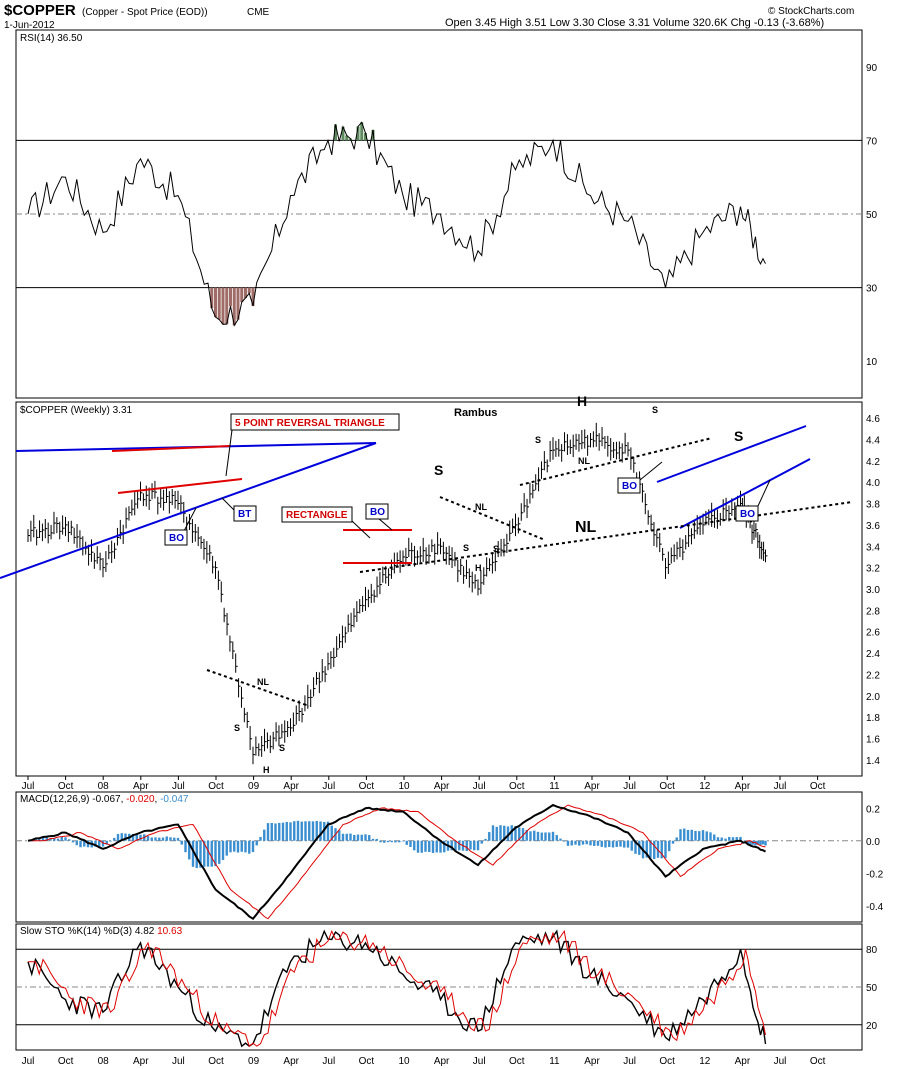 The width and height of the screenshot is (900, 1069). Describe the element at coordinates (873, 462) in the screenshot. I see `price-tick-label: 4.2` at that location.